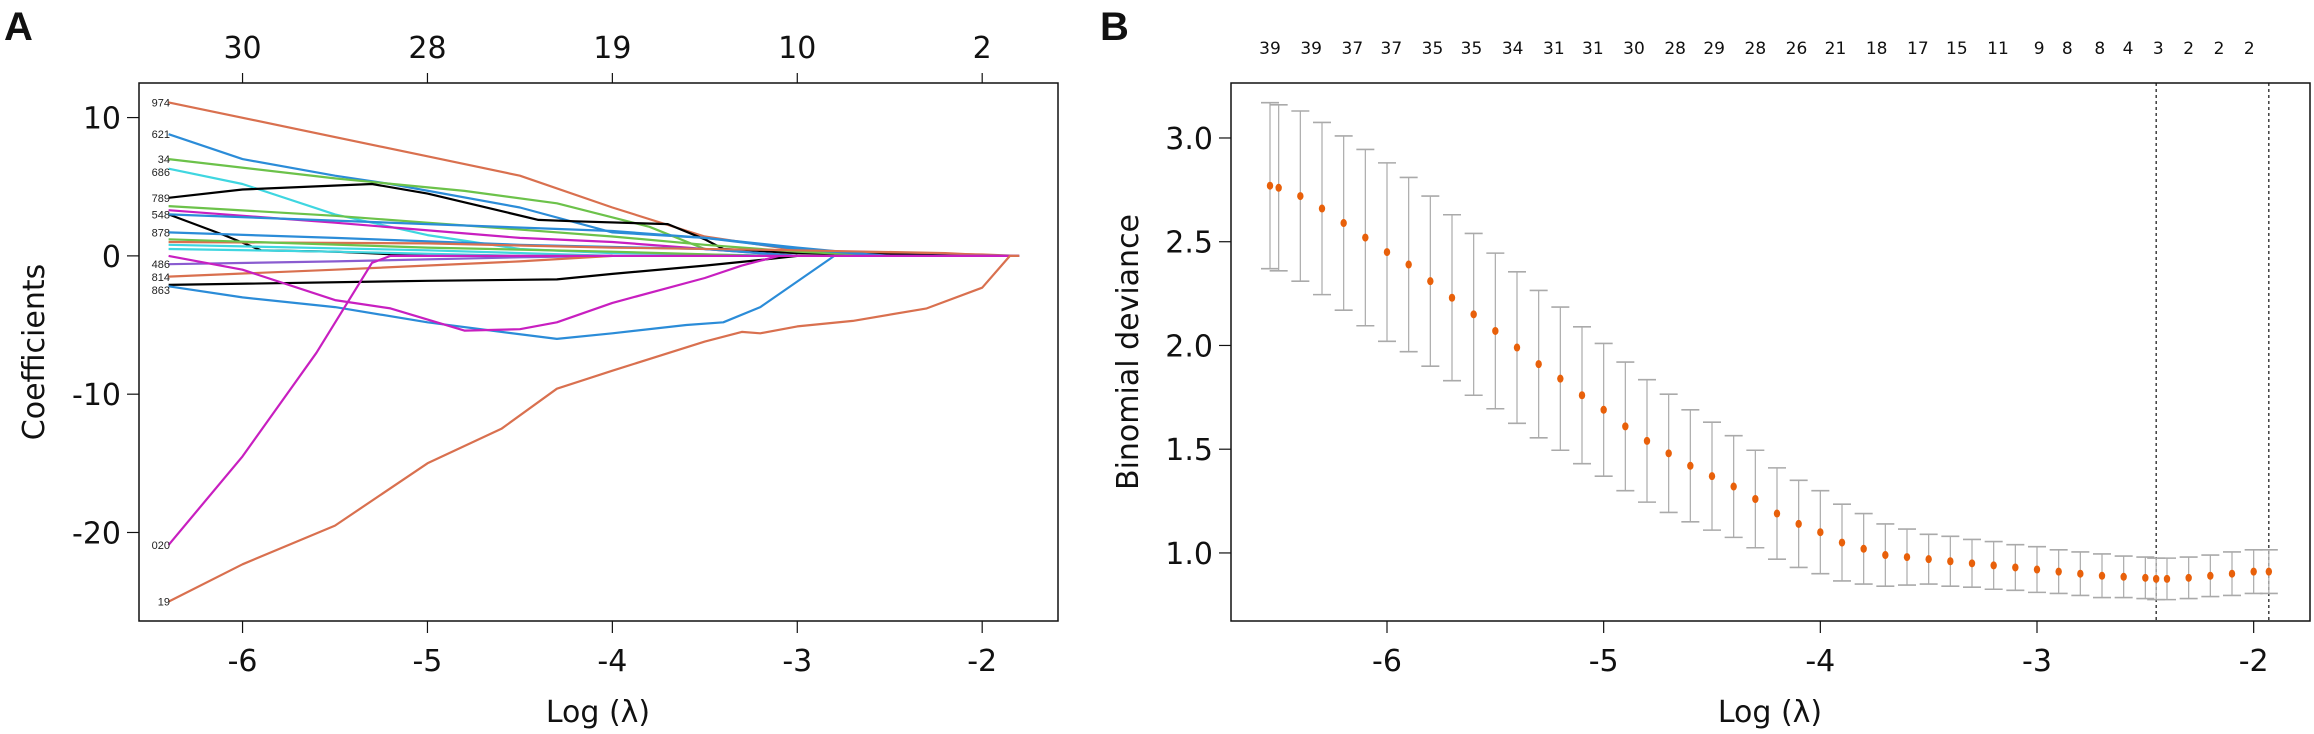 The image size is (2314, 734). I want to click on y-tick-label: 3.0, so click(1189, 139).